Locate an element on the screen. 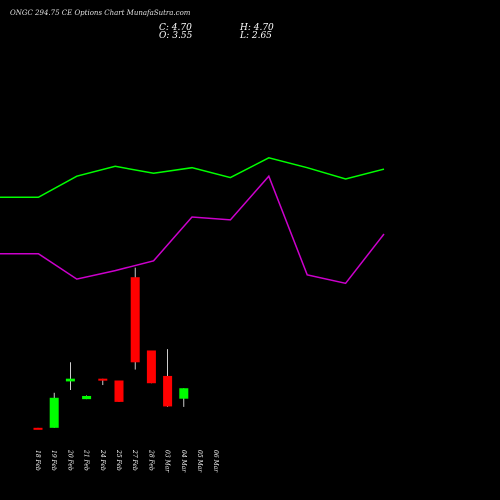  low-value: L: 2.65 is located at coordinates (256, 36).